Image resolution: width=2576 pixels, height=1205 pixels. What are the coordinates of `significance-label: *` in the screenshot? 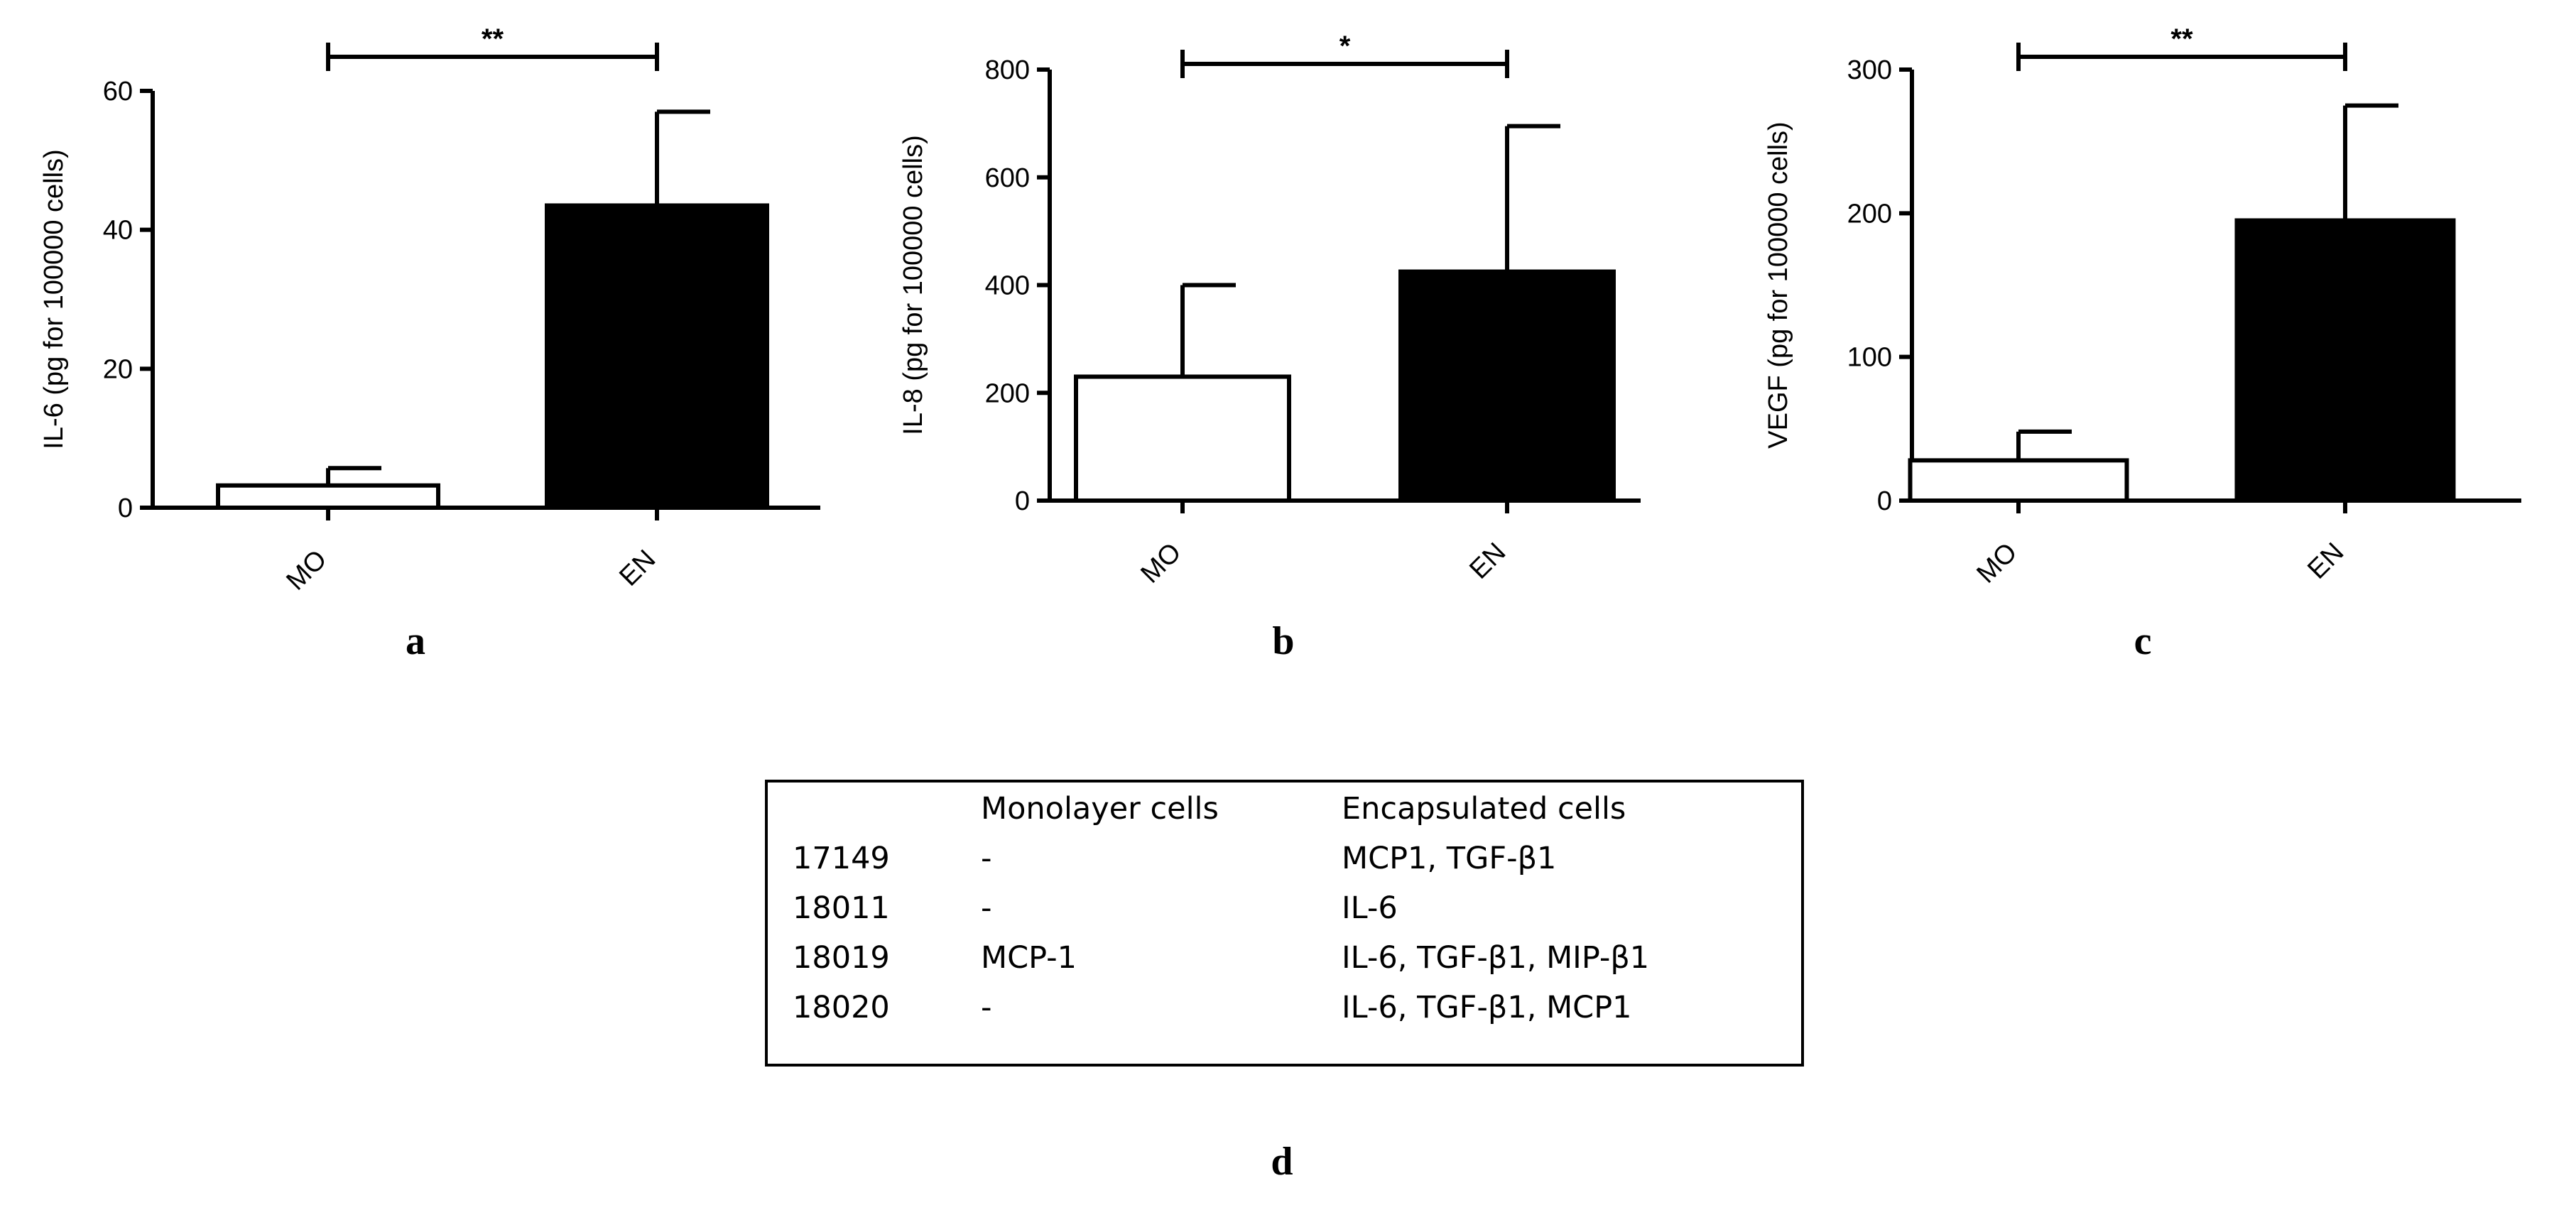 It's located at (1345, 47).